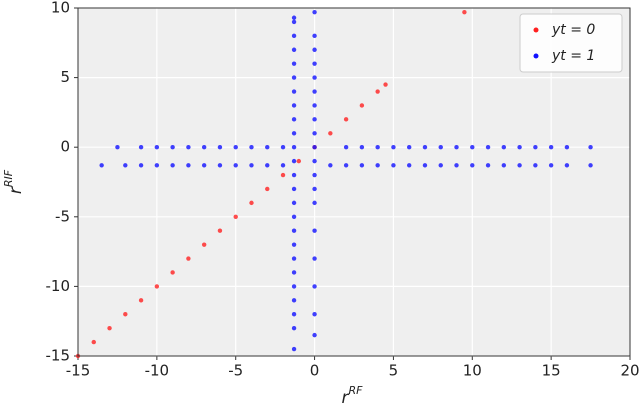 The width and height of the screenshot is (640, 410). What do you see at coordinates (573, 30) in the screenshot?
I see `legend-label: yt = 0` at bounding box center [573, 30].